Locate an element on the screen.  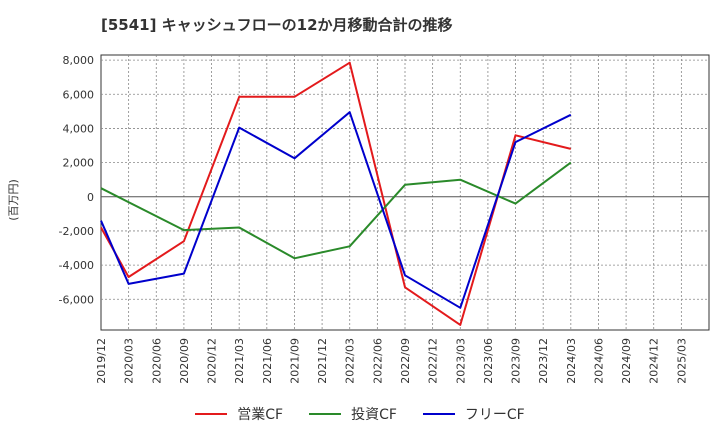
y-axis-label: (百万円) is located at coordinates (13, 200).